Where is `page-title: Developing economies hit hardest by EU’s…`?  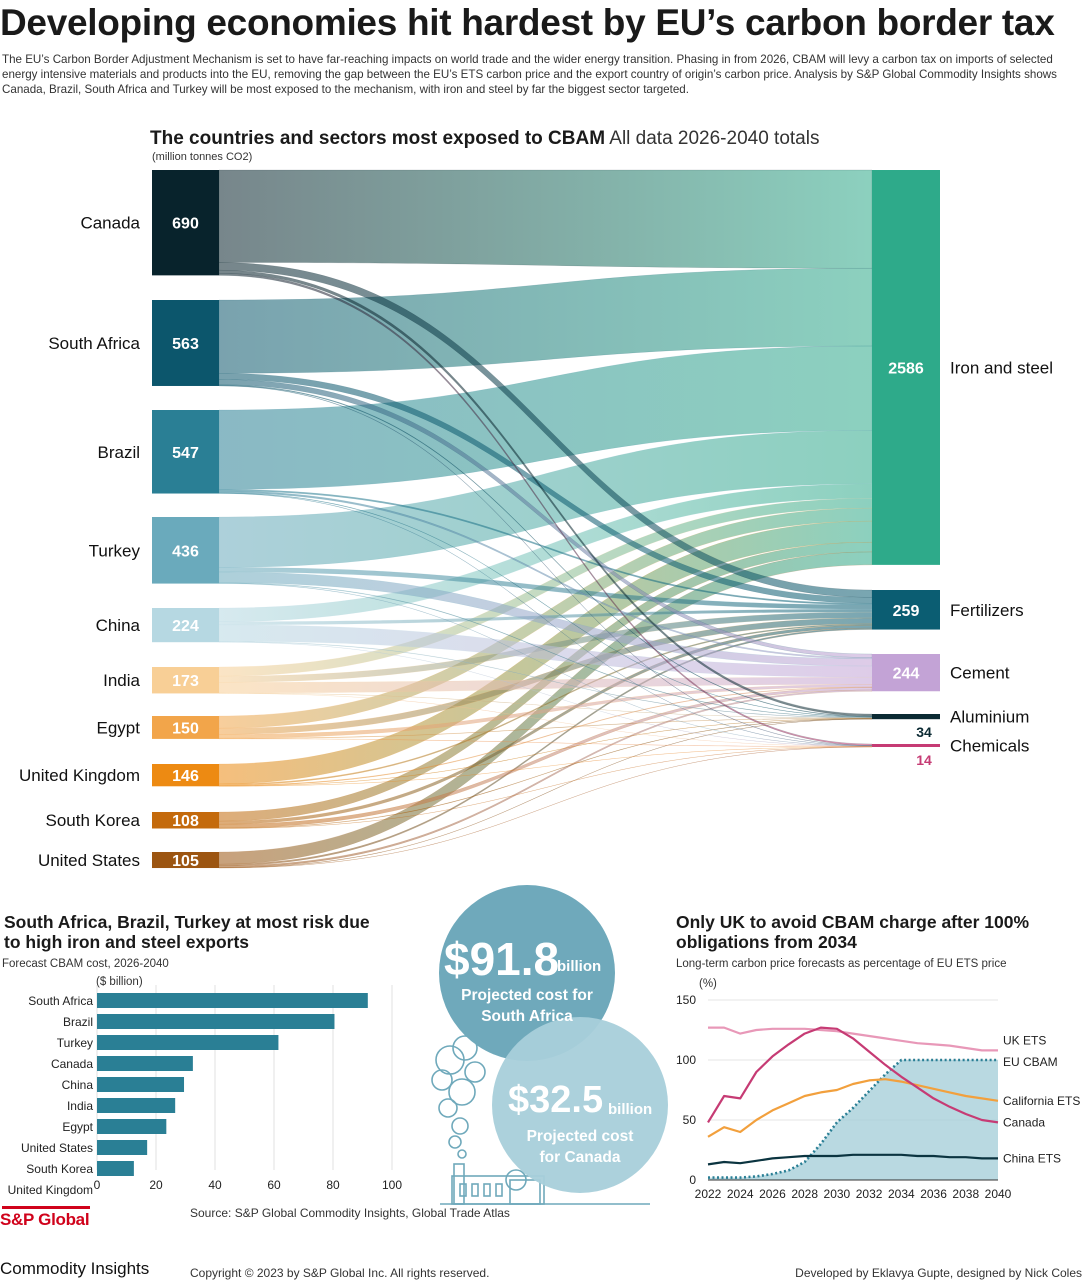
page-title: Developing economies hit hardest by EU’s… is located at coordinates (527, 22).